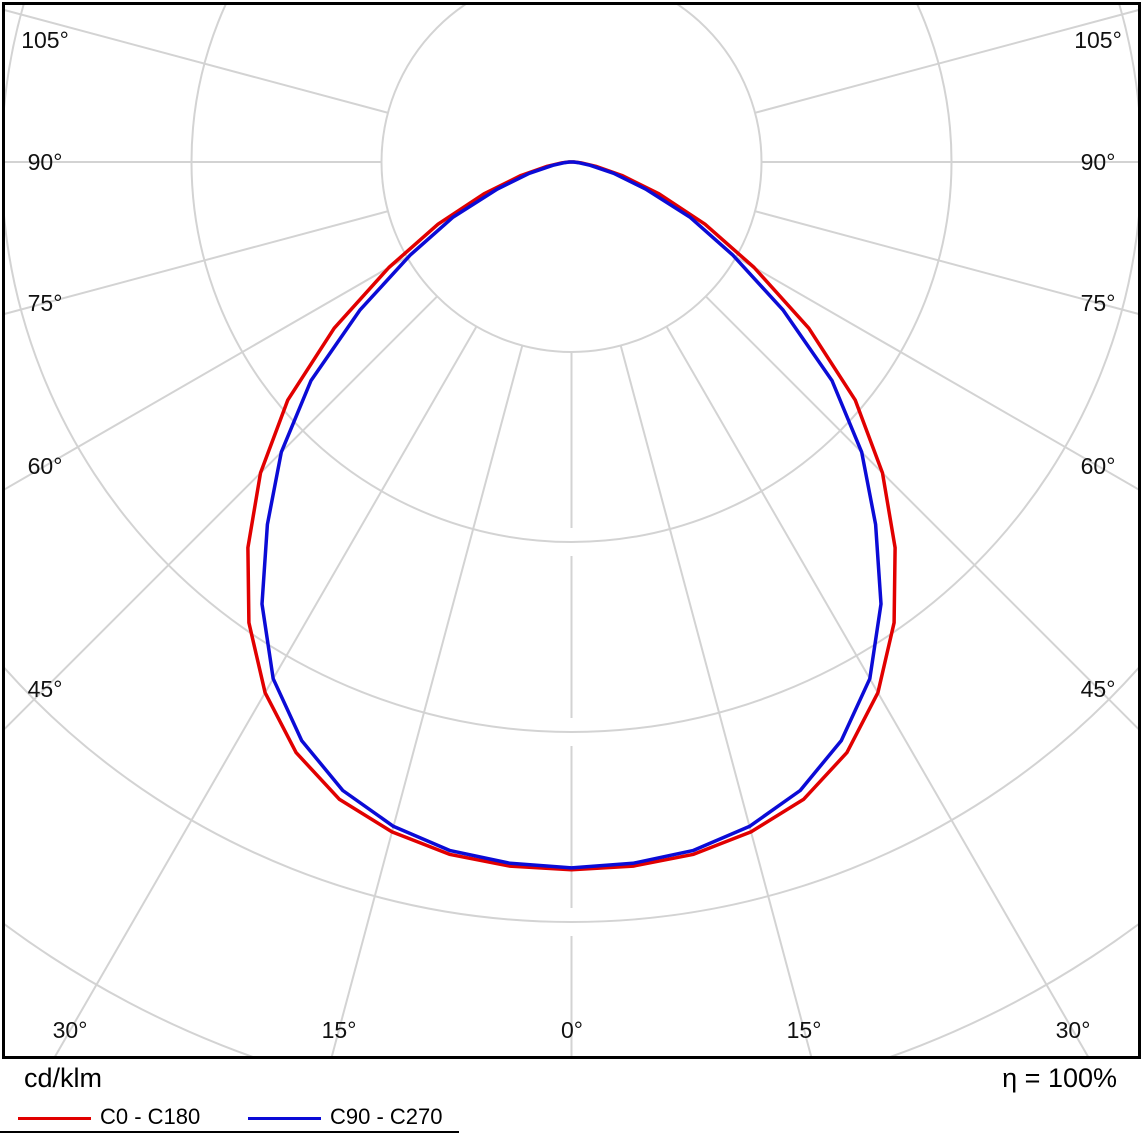  Describe the element at coordinates (572, 1030) in the screenshot. I see `angle-tick-label: 0°` at that location.